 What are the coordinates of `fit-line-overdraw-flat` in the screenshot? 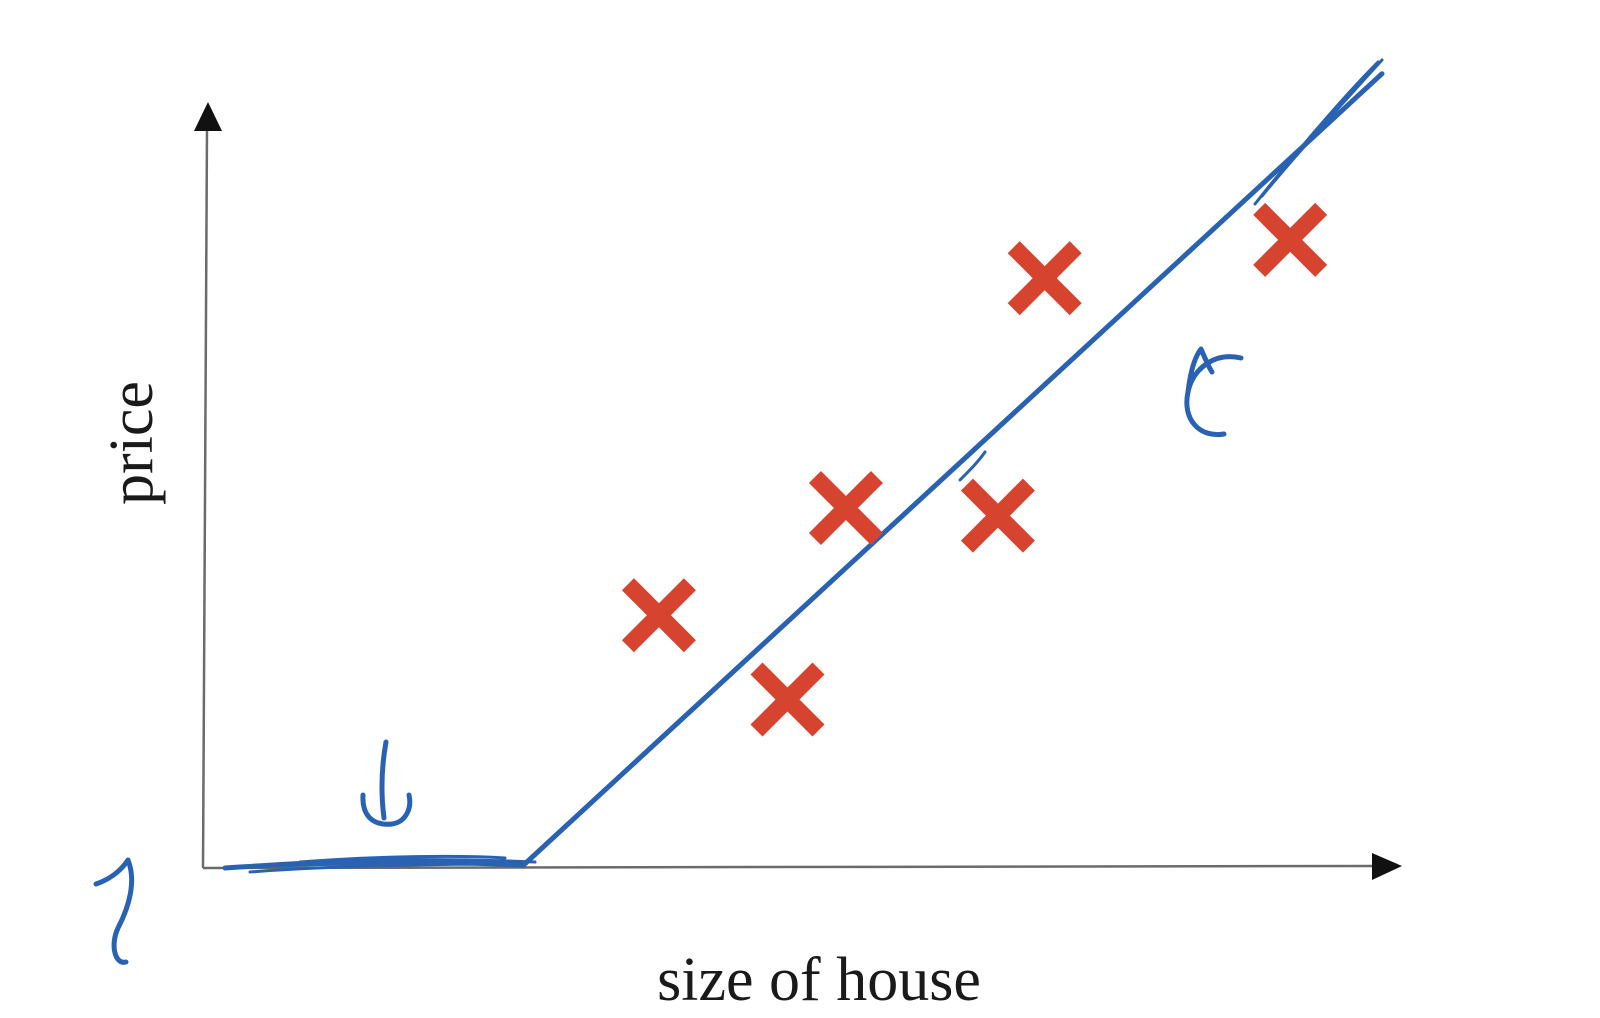 It's located at (381, 864).